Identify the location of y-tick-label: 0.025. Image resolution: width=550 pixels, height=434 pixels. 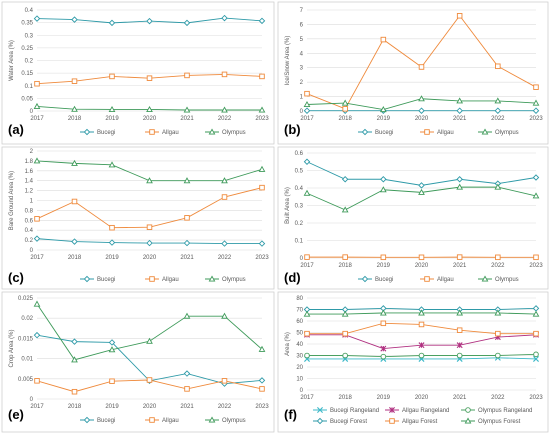
(26, 299).